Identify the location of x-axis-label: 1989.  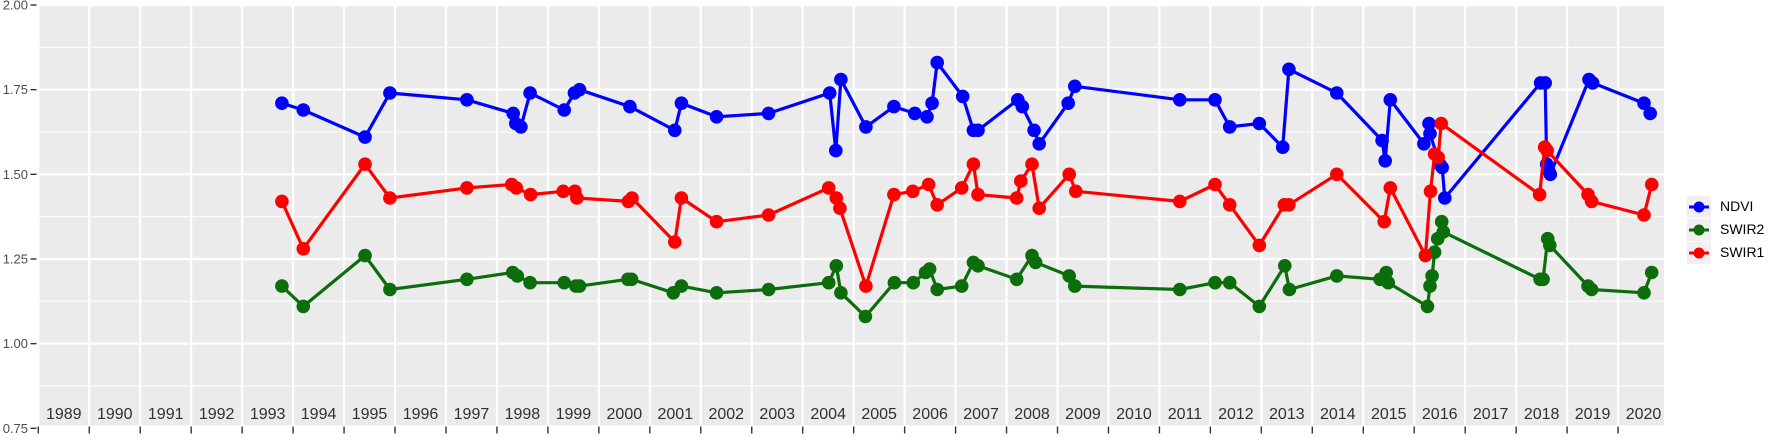
(64, 414).